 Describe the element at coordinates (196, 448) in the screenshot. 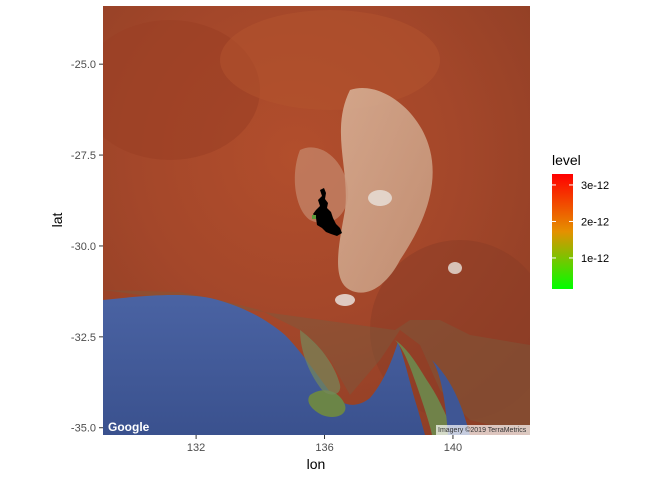

I see `x-tick-label: 132` at that location.